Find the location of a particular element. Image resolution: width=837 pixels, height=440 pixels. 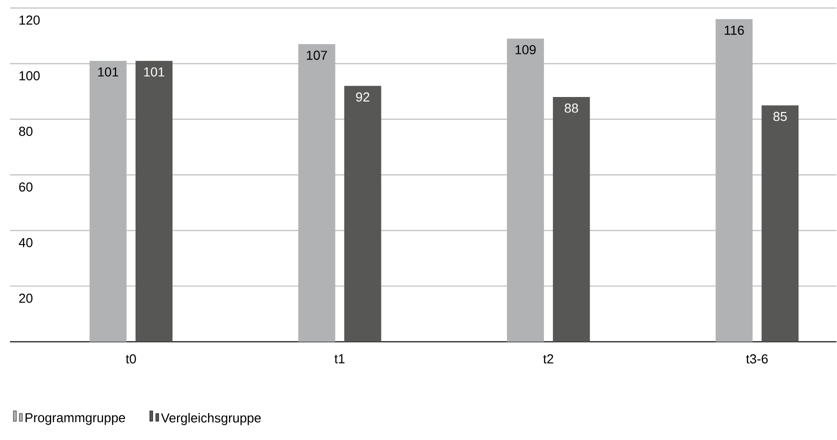

data-label: 109 is located at coordinates (526, 49).